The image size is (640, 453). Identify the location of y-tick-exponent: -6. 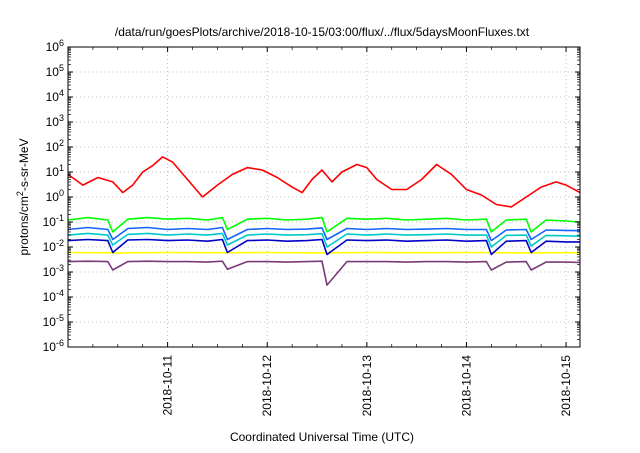
(60, 343).